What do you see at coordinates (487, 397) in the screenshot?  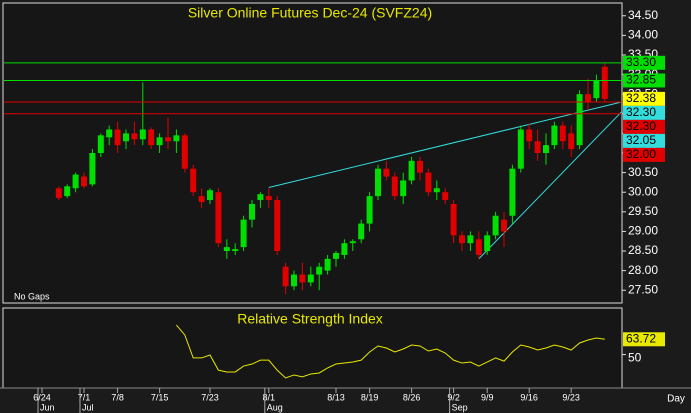 I see `x-tick-label: 9/9` at bounding box center [487, 397].